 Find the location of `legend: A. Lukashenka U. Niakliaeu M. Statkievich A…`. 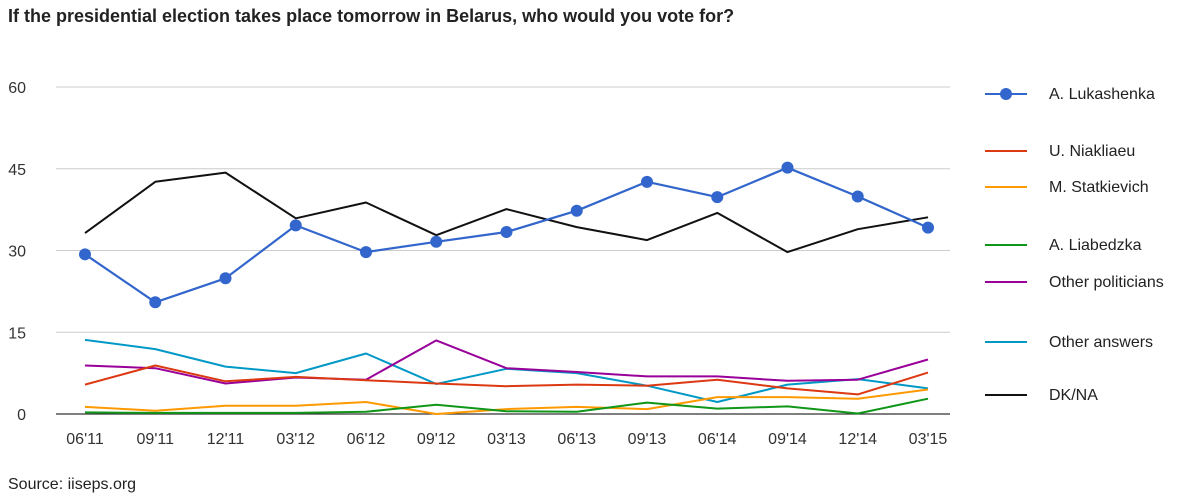

legend: A. Lukashenka U. Niakliaeu M. Statkievich A… is located at coordinates (1074, 245).